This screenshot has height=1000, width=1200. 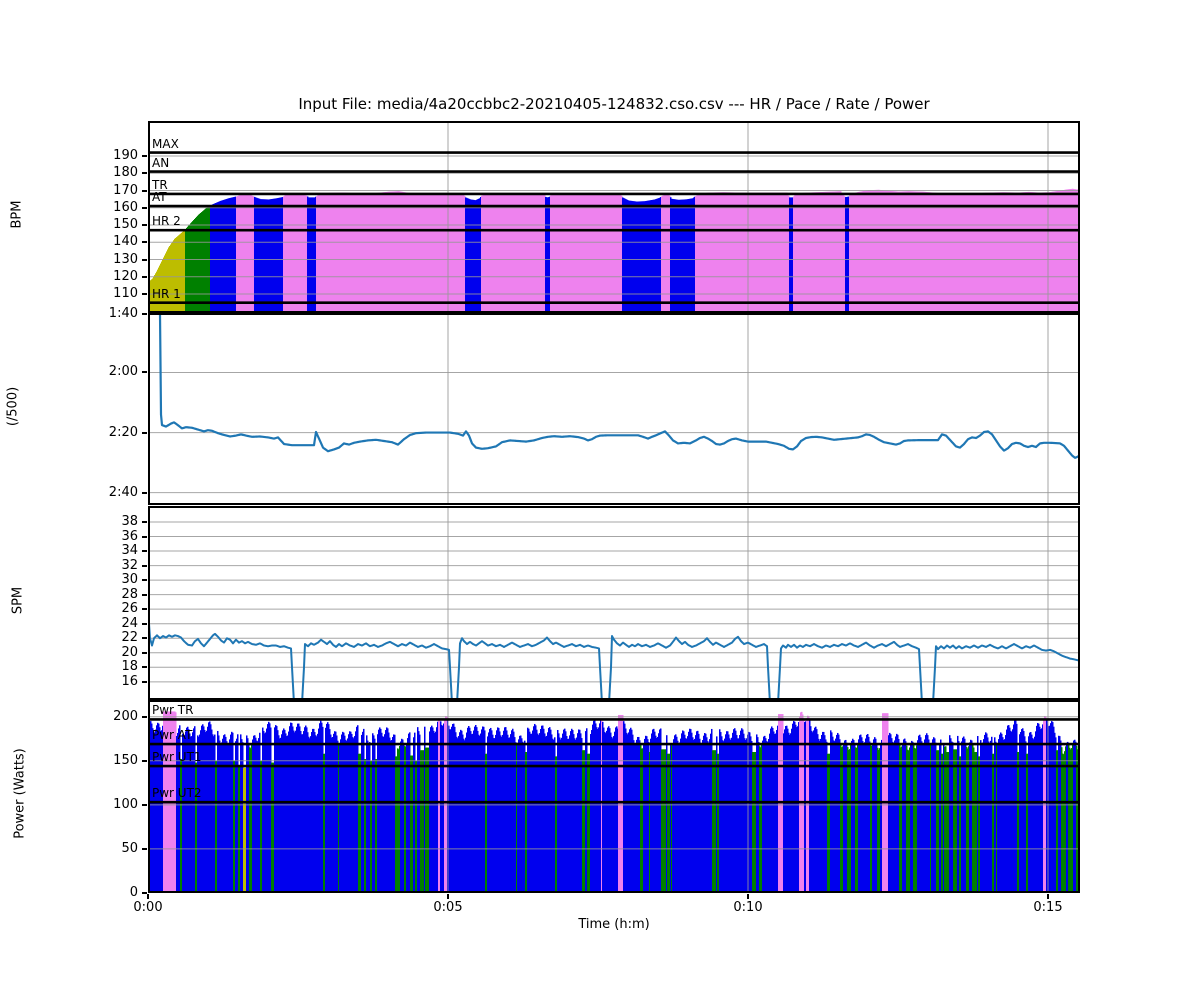 I want to click on hr-axis-label: BPM, so click(x=17, y=214).